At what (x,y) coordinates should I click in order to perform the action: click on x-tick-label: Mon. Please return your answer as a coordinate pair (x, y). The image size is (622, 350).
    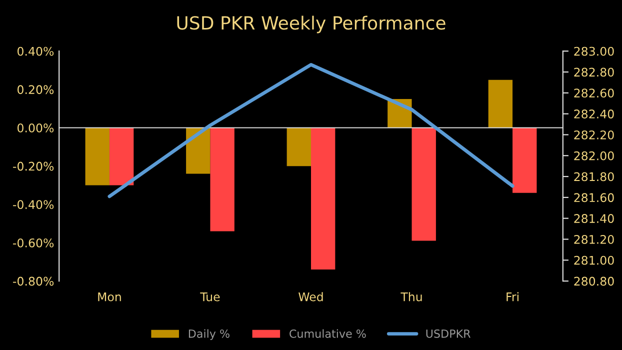
    Looking at the image, I should click on (109, 297).